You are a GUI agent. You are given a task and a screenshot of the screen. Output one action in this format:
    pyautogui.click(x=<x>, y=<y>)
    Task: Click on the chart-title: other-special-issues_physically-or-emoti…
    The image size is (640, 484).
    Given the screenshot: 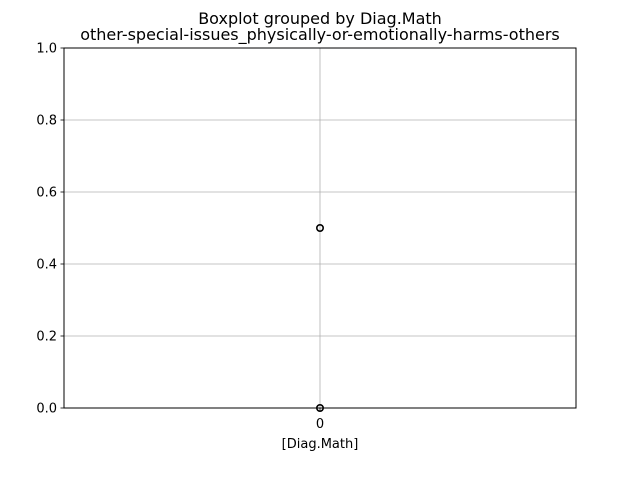 What is the action you would take?
    pyautogui.click(x=320, y=35)
    